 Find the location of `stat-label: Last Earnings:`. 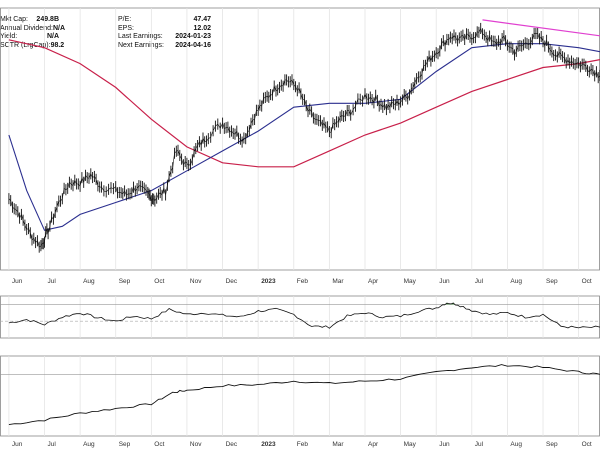

stat-label: Last Earnings: is located at coordinates (140, 37).